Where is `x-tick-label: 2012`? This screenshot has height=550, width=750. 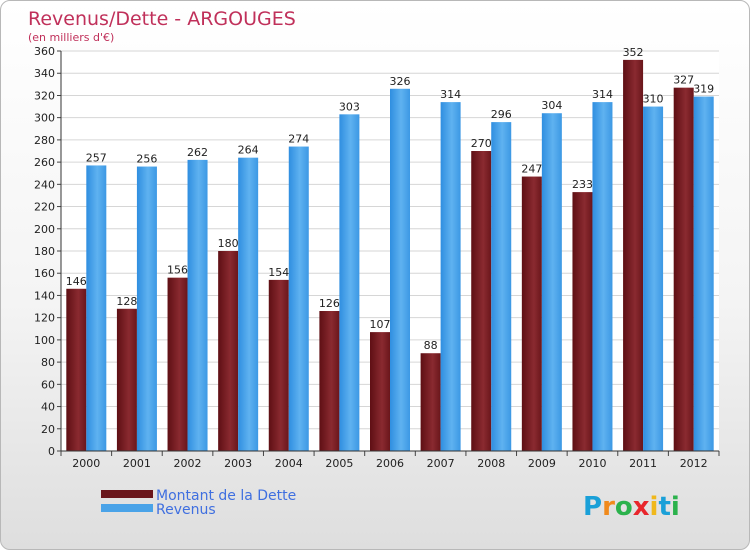
x-tick-label: 2012 is located at coordinates (694, 463).